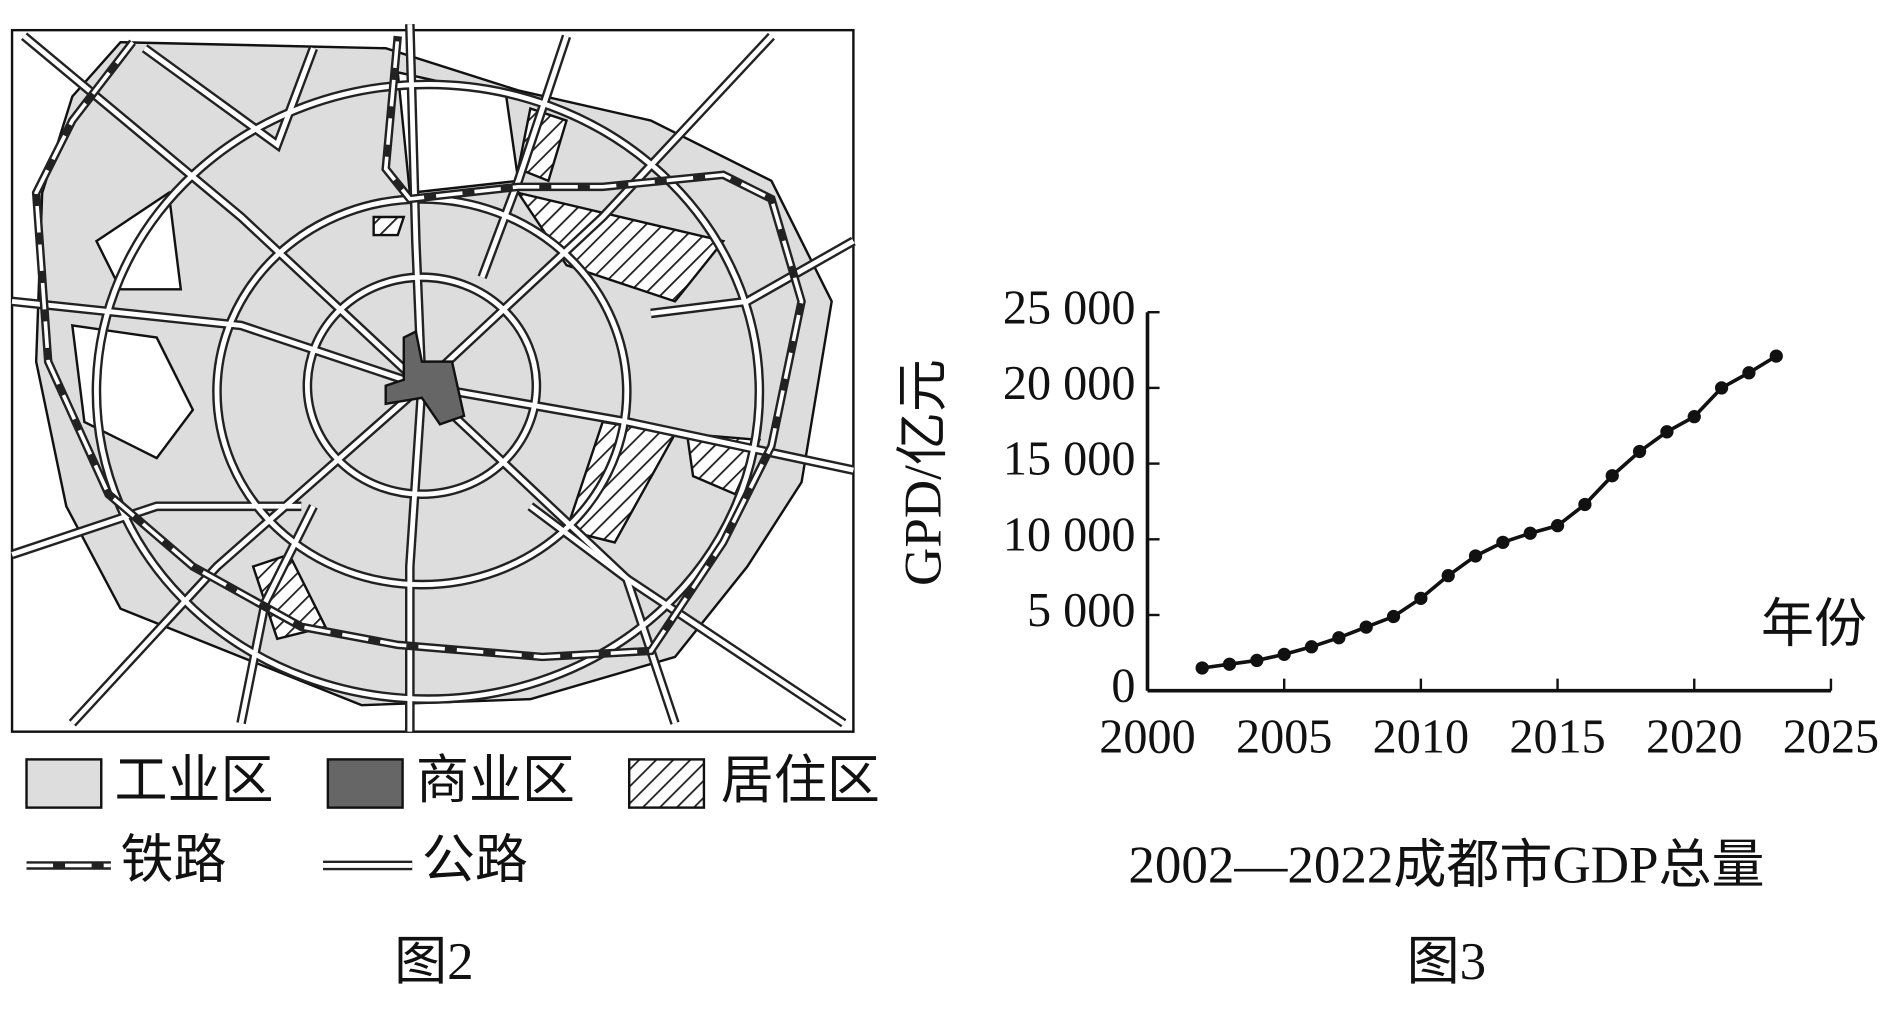 This screenshot has width=1890, height=1024. What do you see at coordinates (1421, 736) in the screenshot?
I see `x-tick-label: 2010` at bounding box center [1421, 736].